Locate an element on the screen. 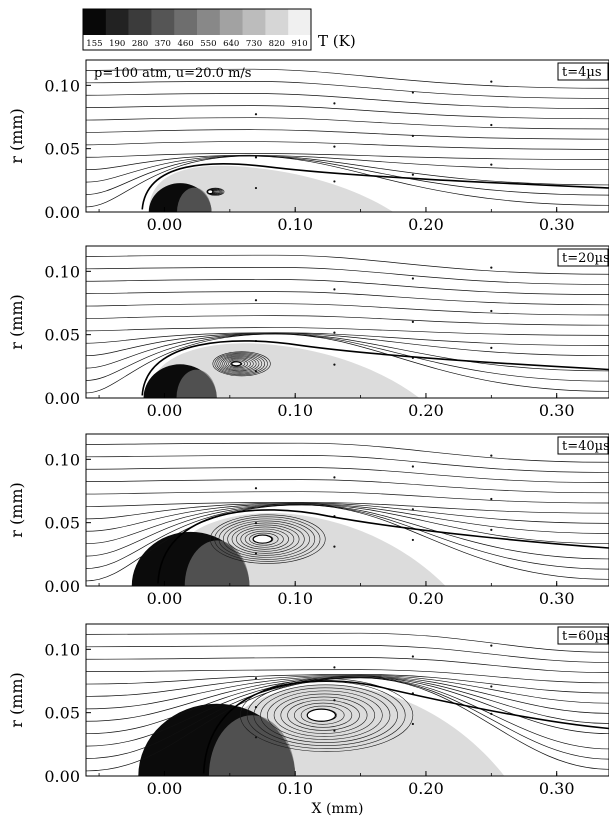 Image resolution: width=609 pixels, height=821 pixels. time-label: t=60µs is located at coordinates (585, 636).